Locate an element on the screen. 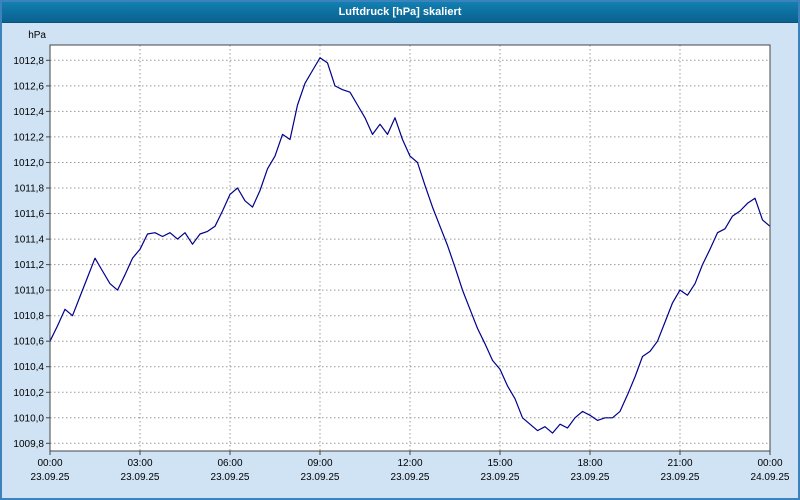 The image size is (800, 500). x-tick-time-label: 18:00 is located at coordinates (589, 463).